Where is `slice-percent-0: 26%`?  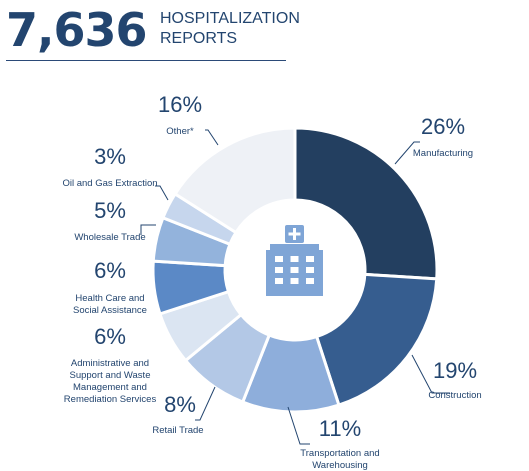 slice-percent-0: 26% is located at coordinates (443, 126).